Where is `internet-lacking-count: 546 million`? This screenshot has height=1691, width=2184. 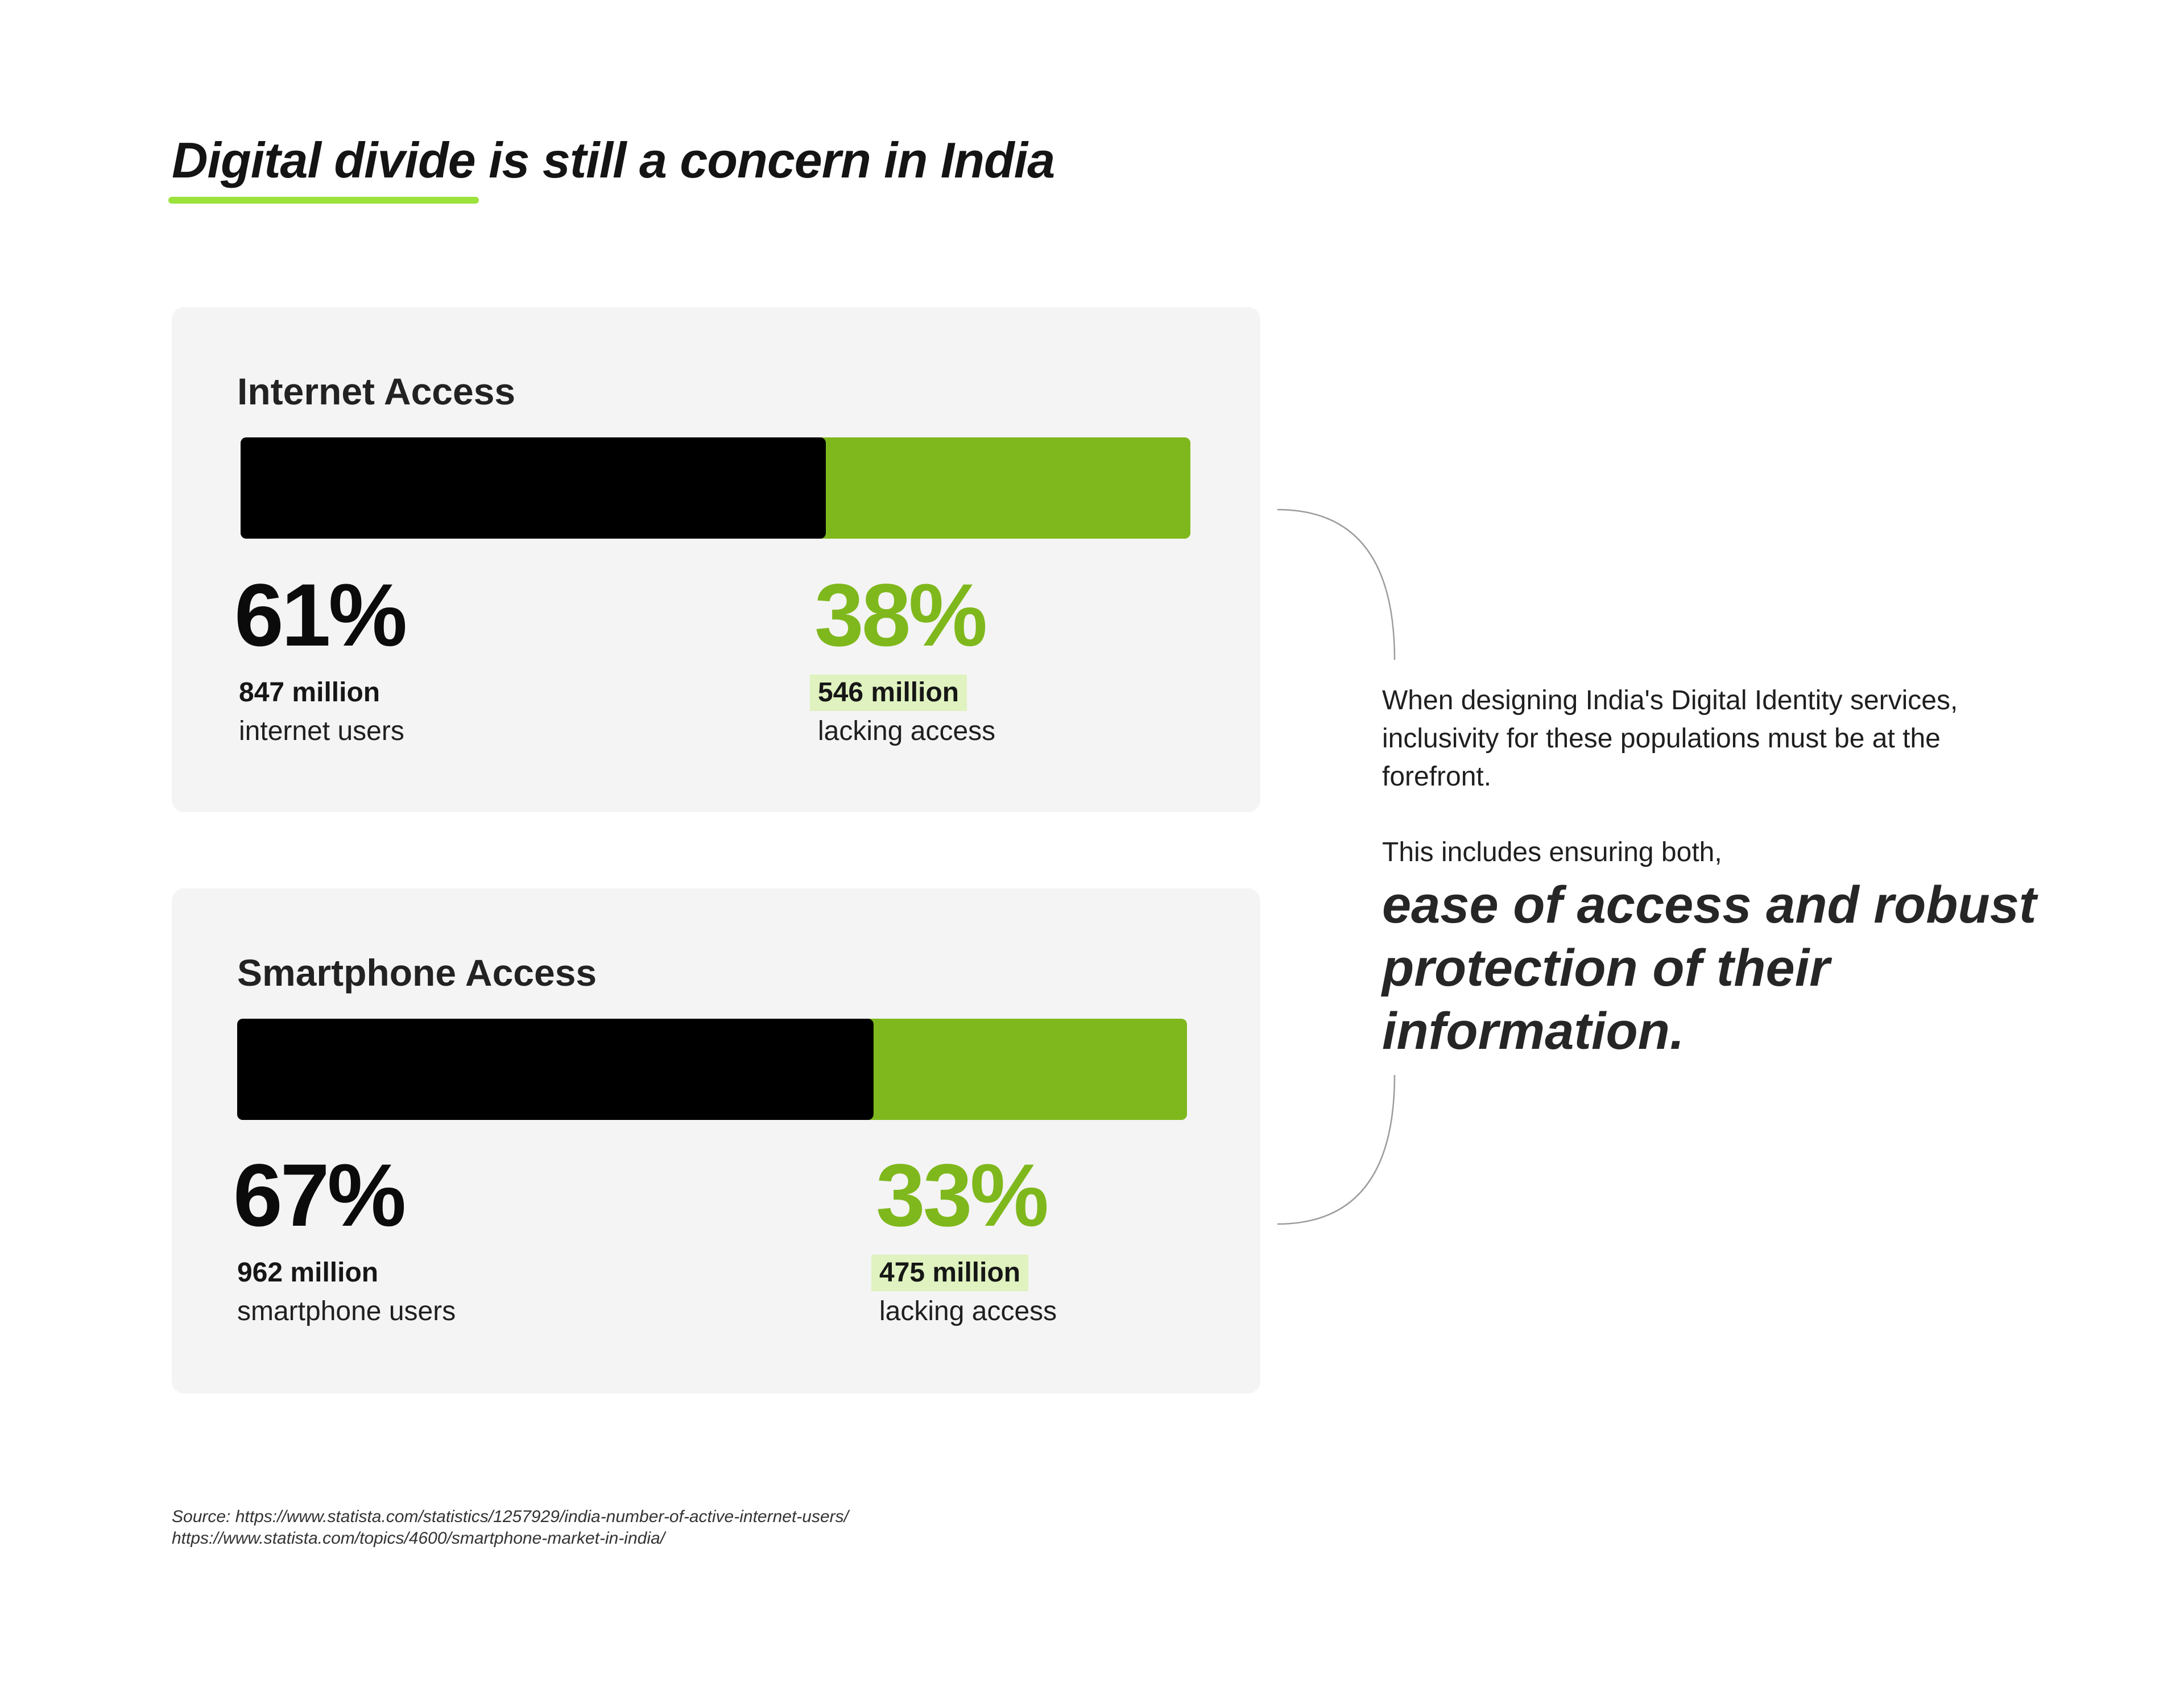 internet-lacking-count: 546 million is located at coordinates (888, 693).